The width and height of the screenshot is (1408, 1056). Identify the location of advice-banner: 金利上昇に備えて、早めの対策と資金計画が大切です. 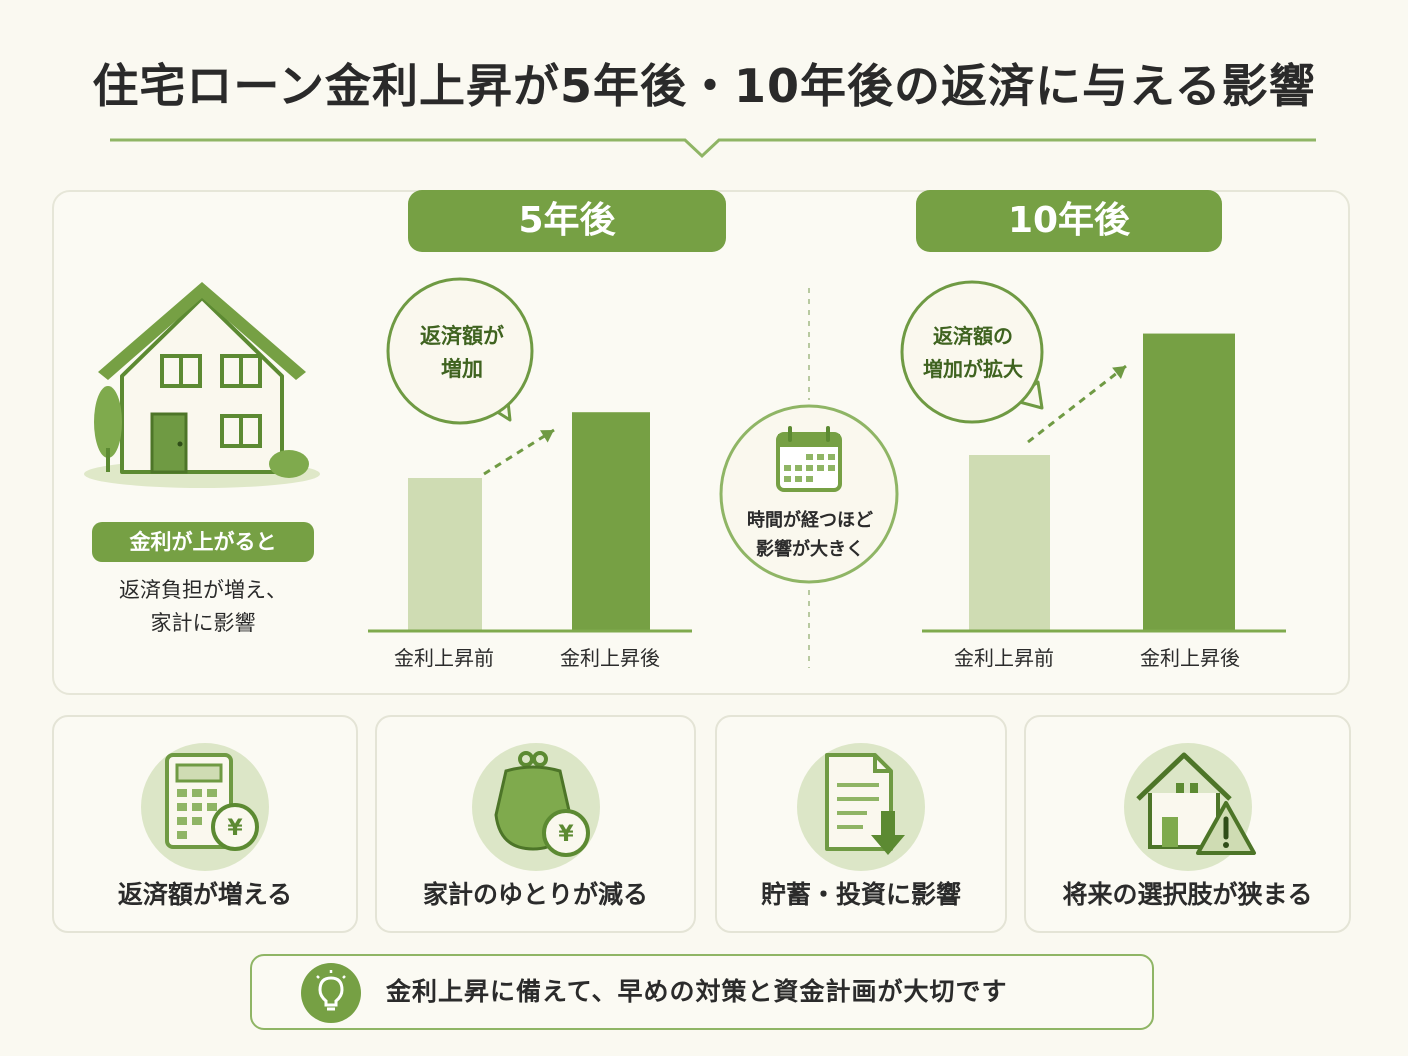
(702, 992).